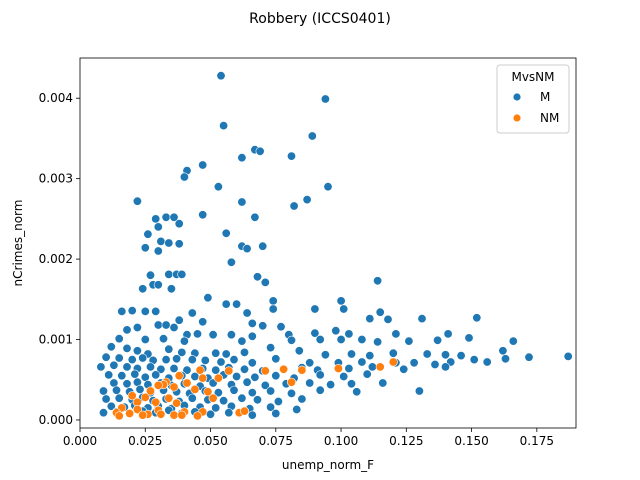  Describe the element at coordinates (533, 99) in the screenshot. I see `legend: MvsNM M NM` at that location.